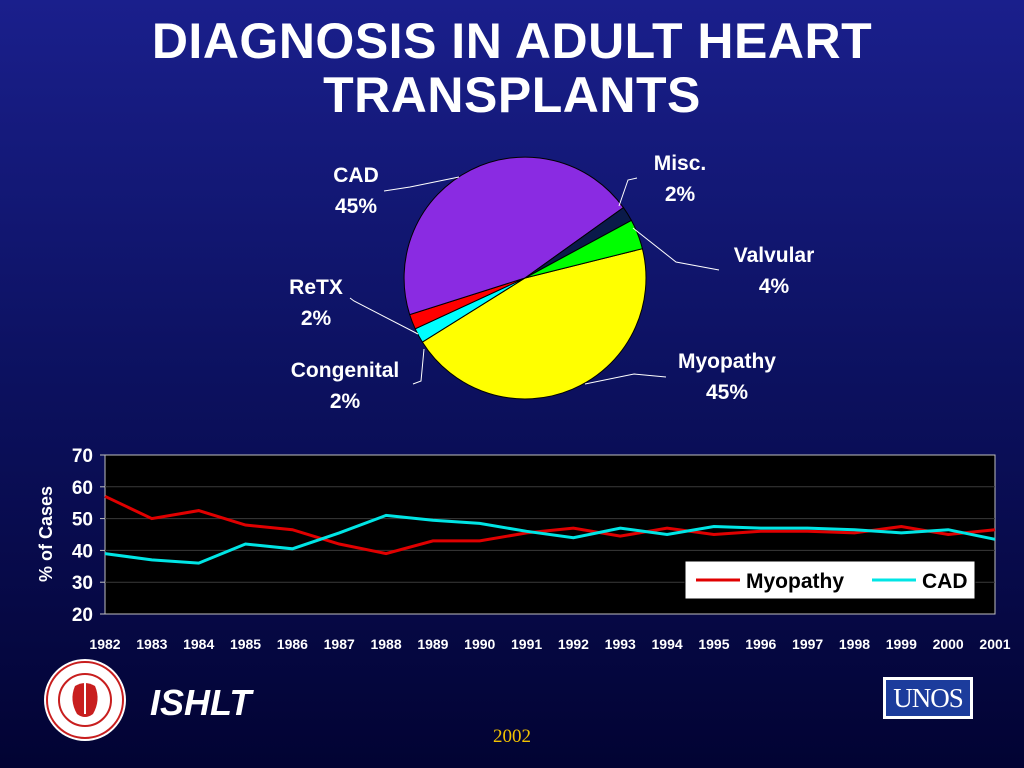 The image size is (1024, 768). What do you see at coordinates (994, 644) in the screenshot?
I see `x-tick-label: 2001` at bounding box center [994, 644].